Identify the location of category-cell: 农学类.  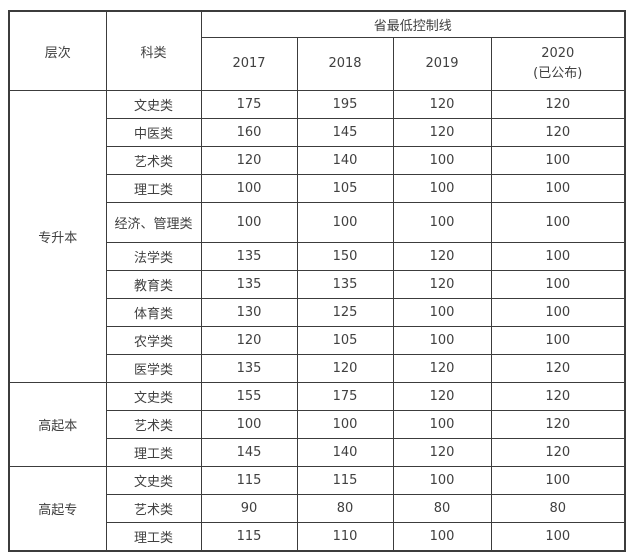
(153, 340).